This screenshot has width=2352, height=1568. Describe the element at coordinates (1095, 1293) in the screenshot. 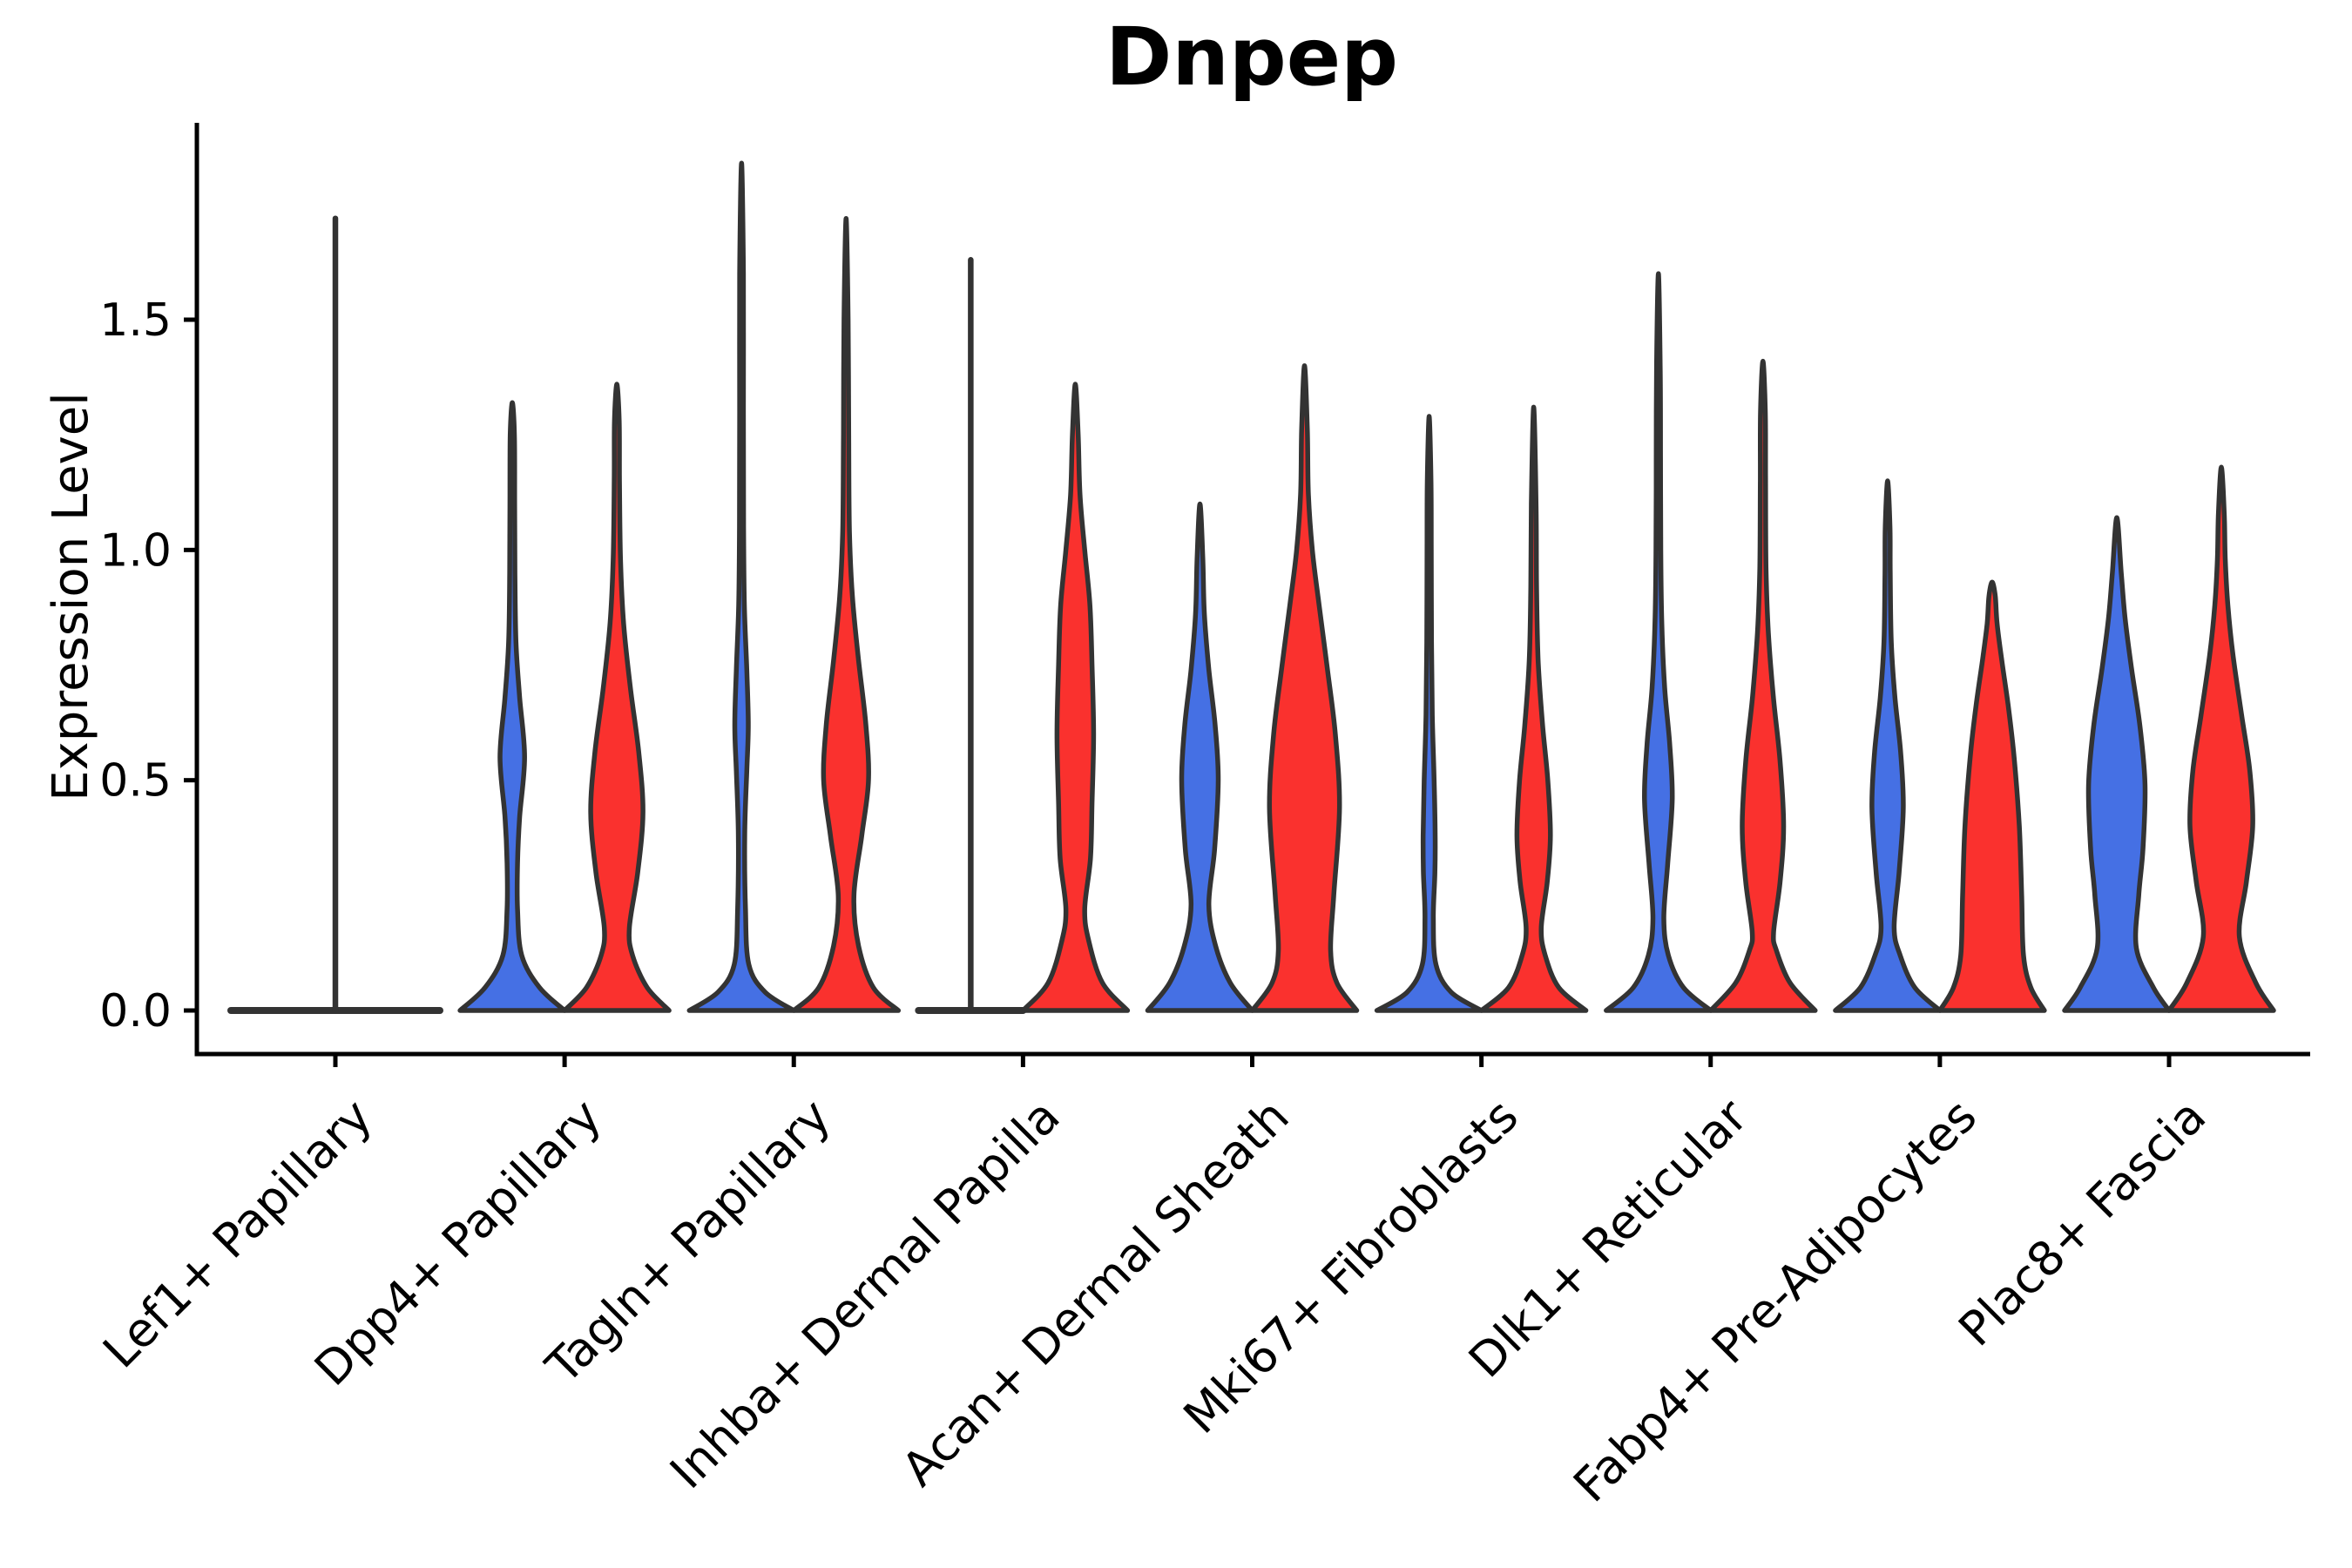

I see `x-tick-label: Acan+ Dermal Sheath` at that location.